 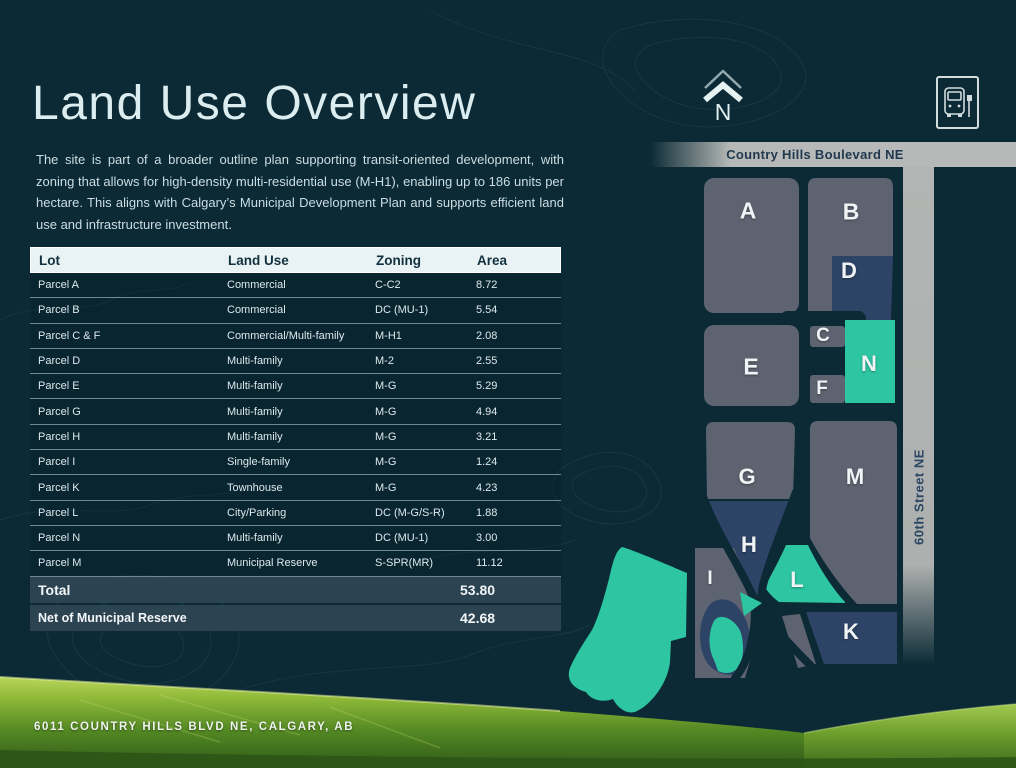 What do you see at coordinates (747, 476) in the screenshot?
I see `parcel-label-g: G` at bounding box center [747, 476].